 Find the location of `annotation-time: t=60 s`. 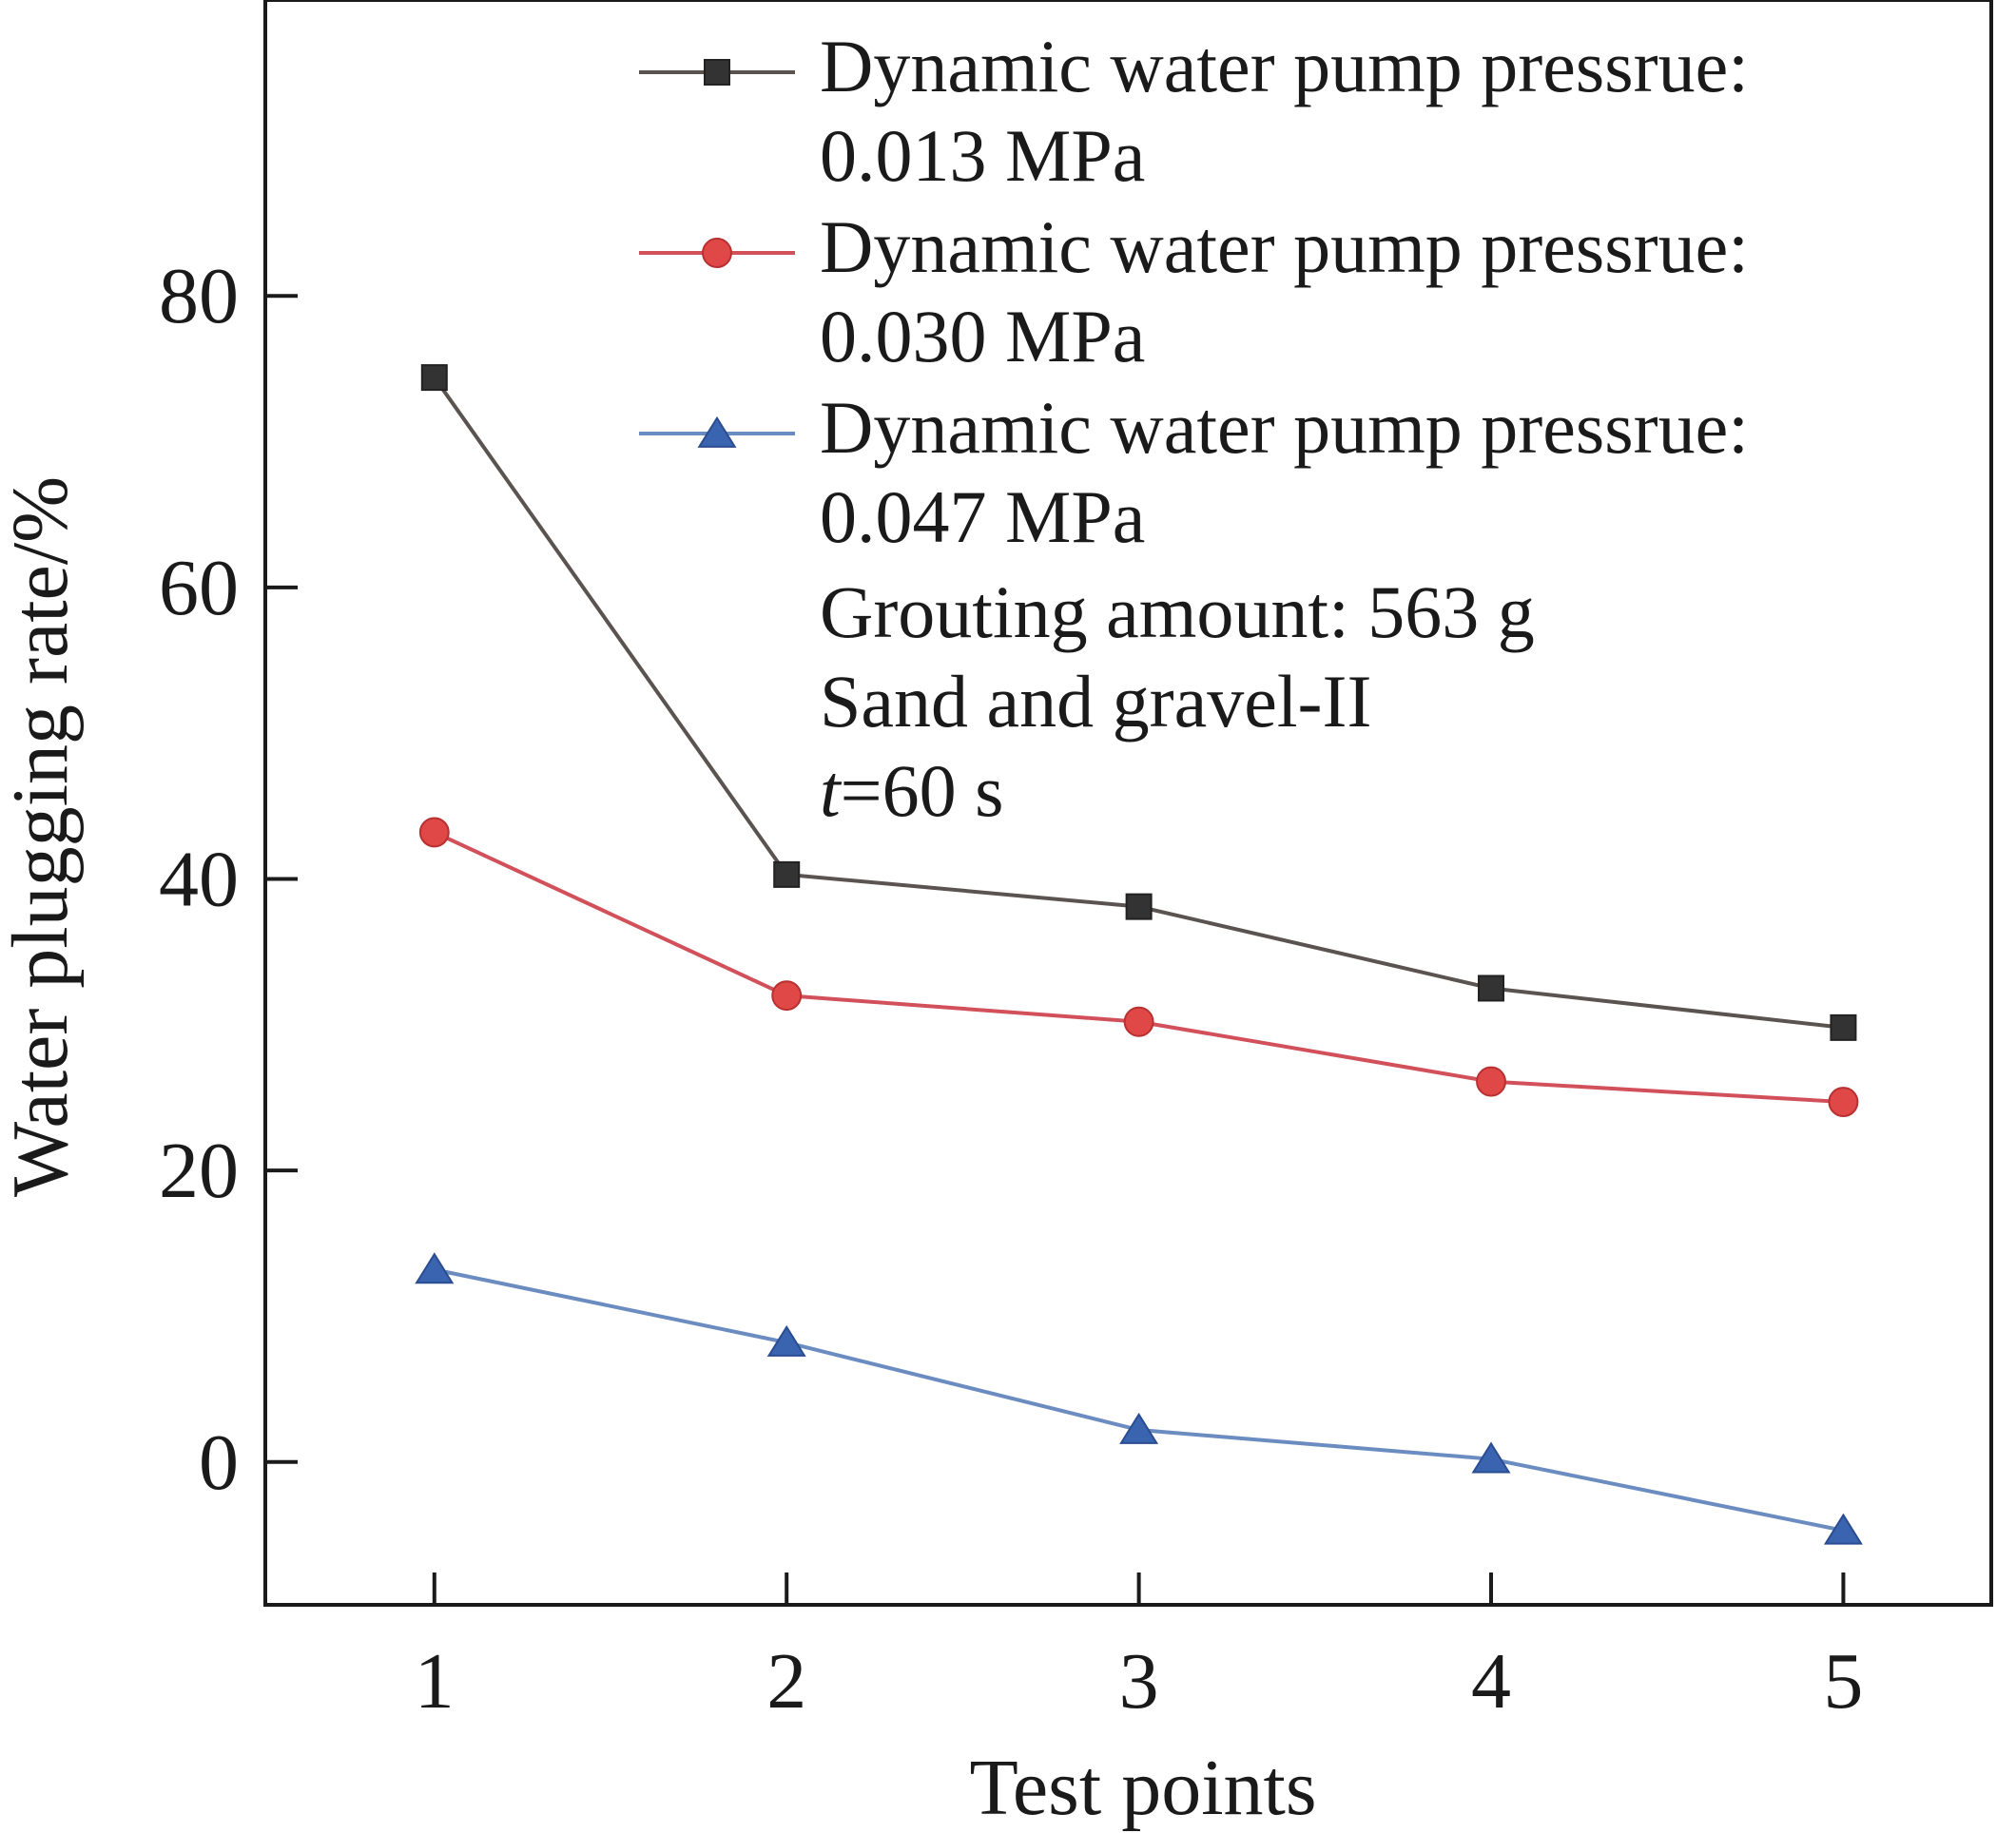

annotation-time: t=60 s is located at coordinates (912, 790).